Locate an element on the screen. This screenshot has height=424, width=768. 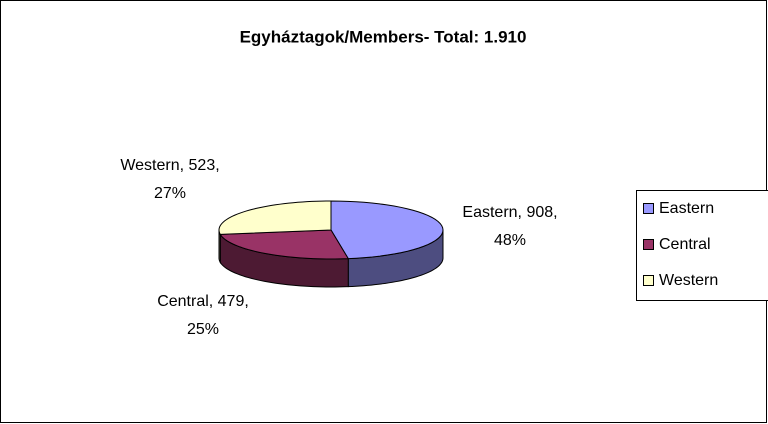
data-label-line: Eastern, 908, is located at coordinates (509, 212).